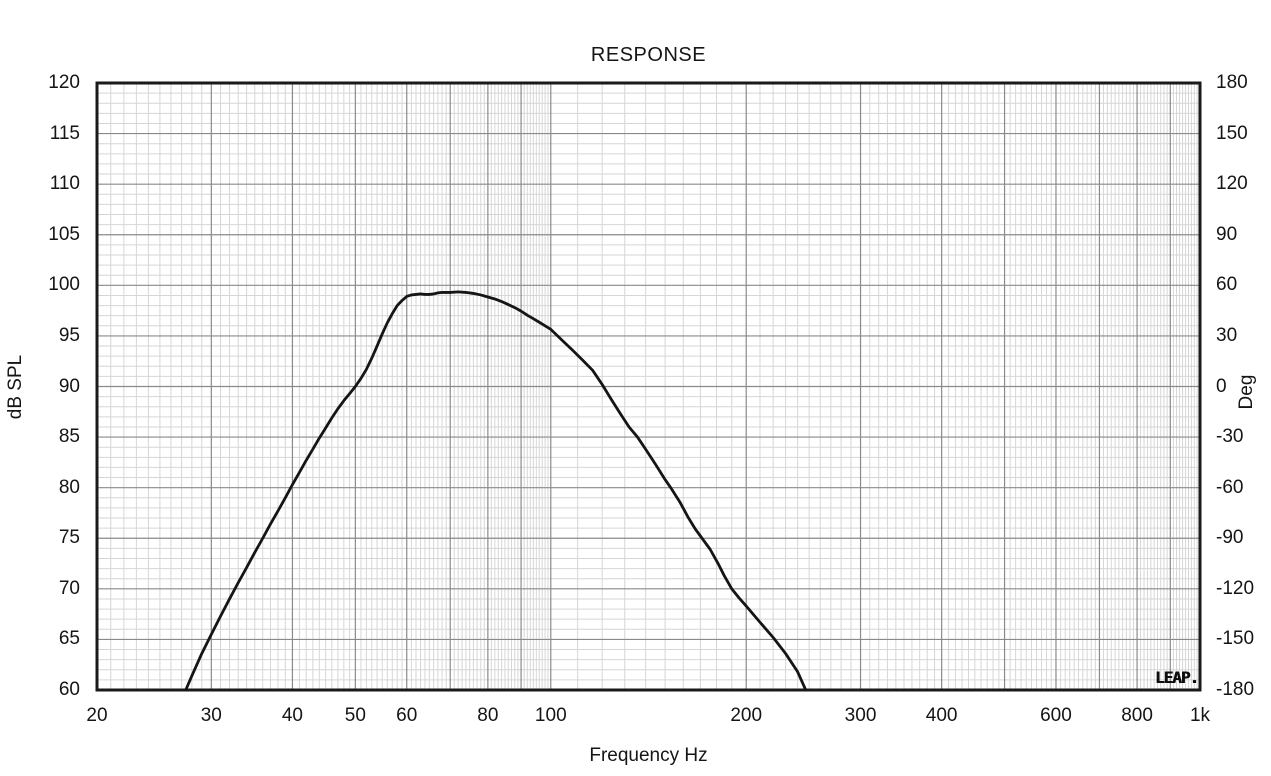  What do you see at coordinates (1232, 184) in the screenshot?
I see `y-right-tick-label: 120` at bounding box center [1232, 184].